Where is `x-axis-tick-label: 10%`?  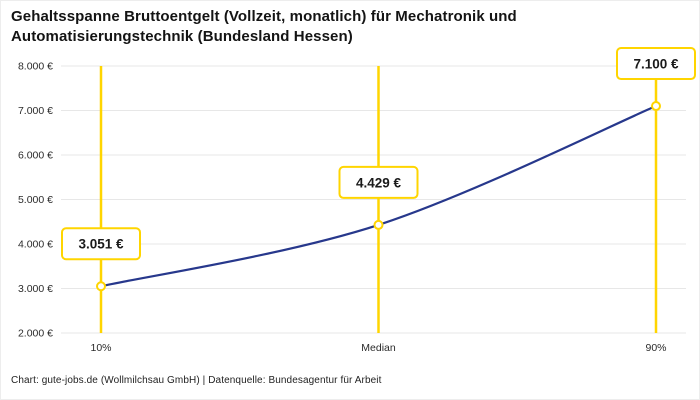 x-axis-tick-label: 10% is located at coordinates (100, 348).